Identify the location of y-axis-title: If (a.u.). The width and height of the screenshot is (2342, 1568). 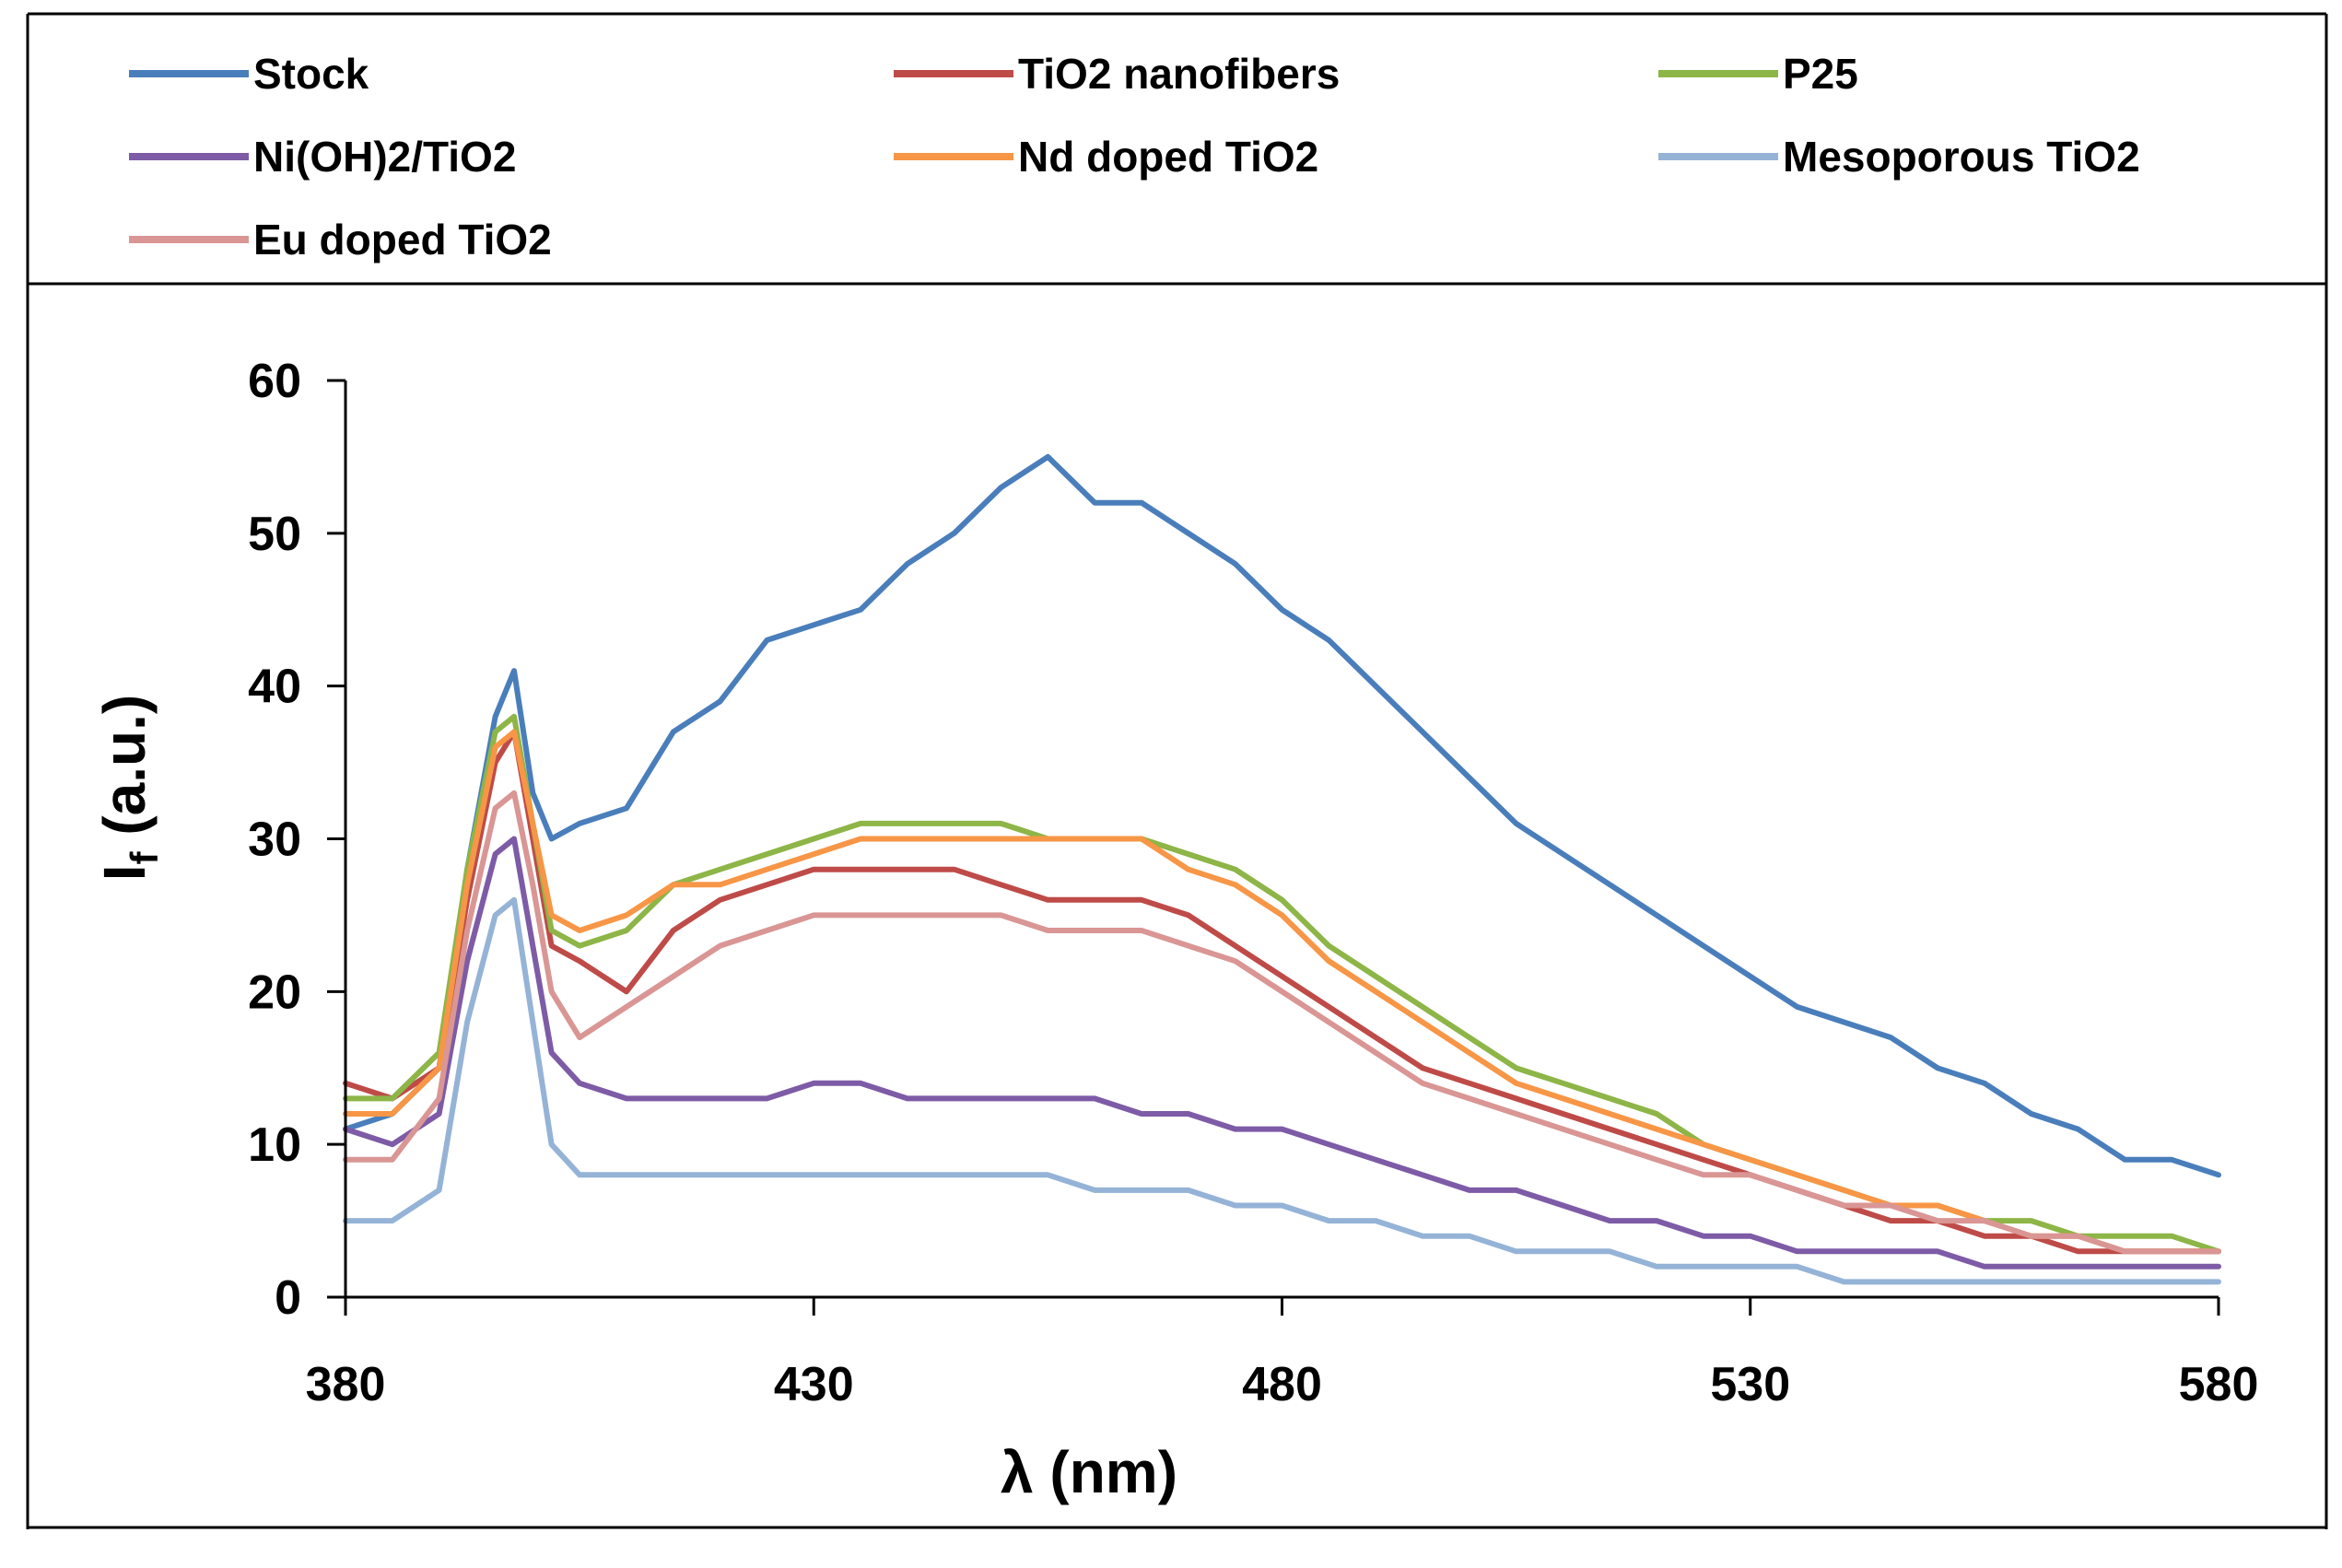
(128, 788).